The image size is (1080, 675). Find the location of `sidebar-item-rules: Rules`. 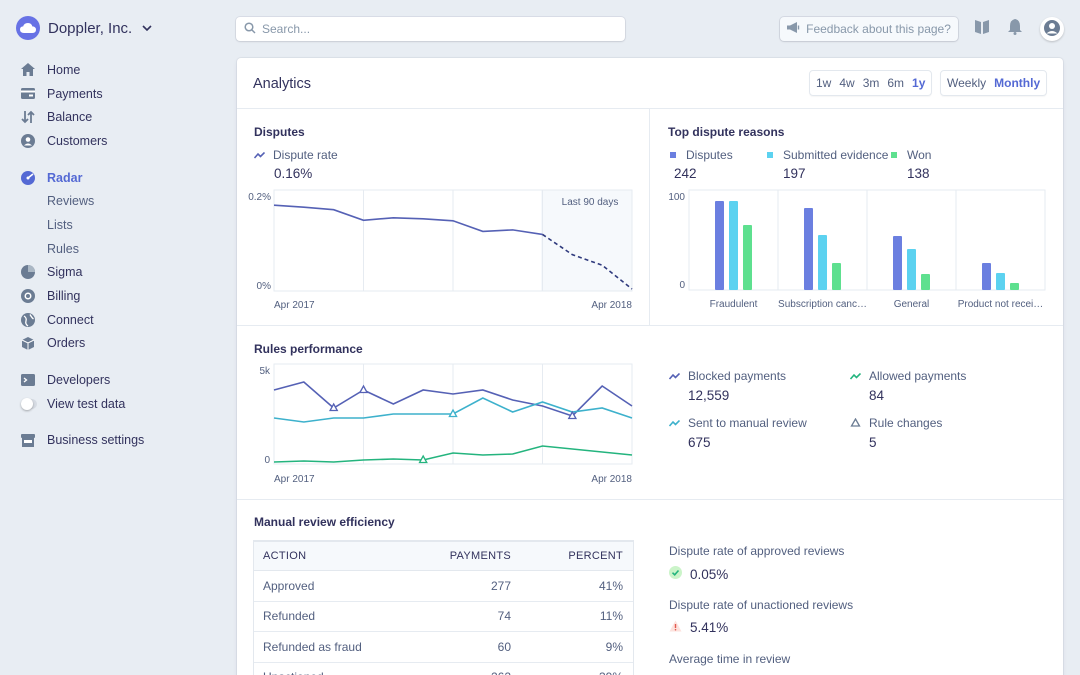

sidebar-item-rules: Rules is located at coordinates (116, 249).